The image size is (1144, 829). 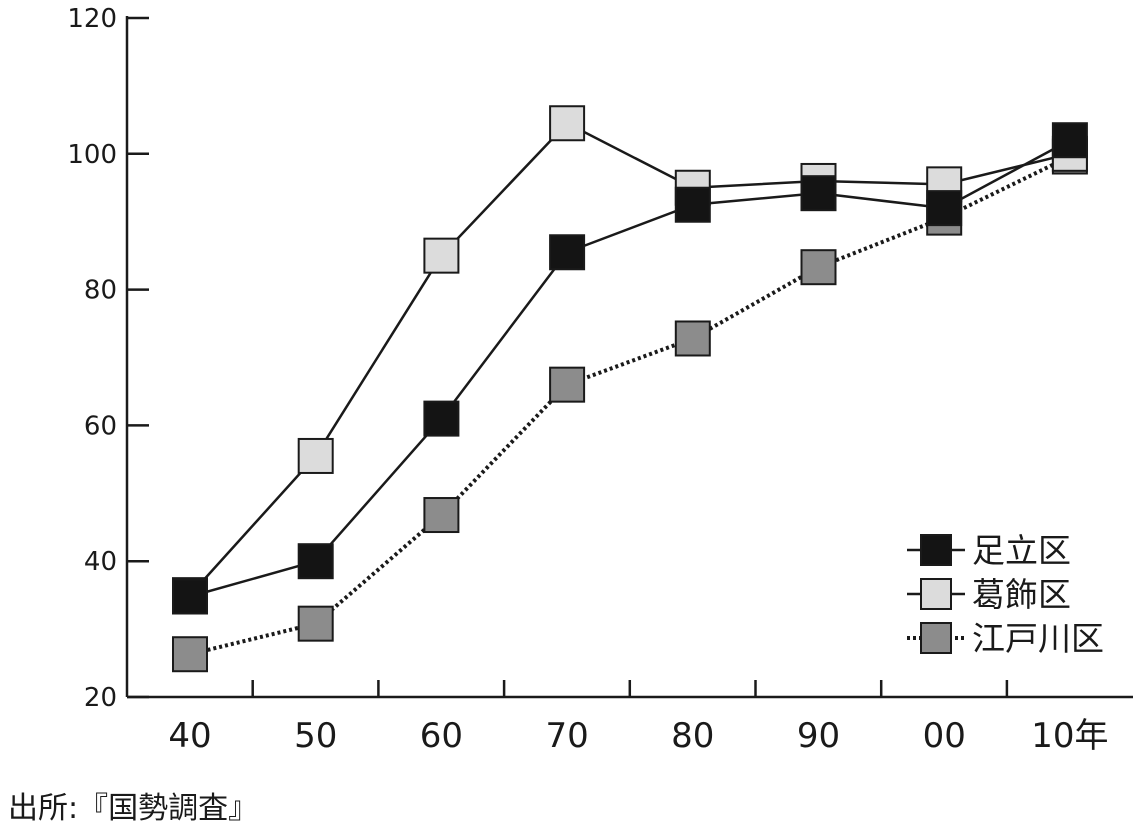 What do you see at coordinates (315, 736) in the screenshot?
I see `x-tick-label: 50` at bounding box center [315, 736].